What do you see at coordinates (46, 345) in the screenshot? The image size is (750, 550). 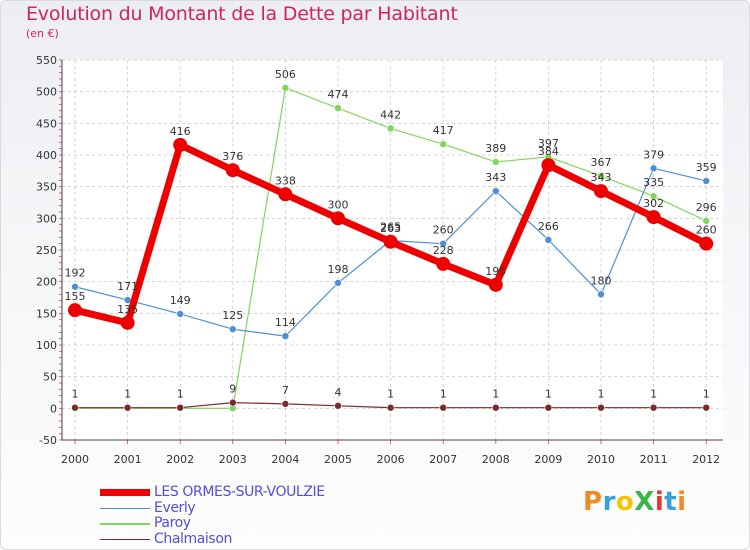 I see `y-tick-label: 100` at bounding box center [46, 345].